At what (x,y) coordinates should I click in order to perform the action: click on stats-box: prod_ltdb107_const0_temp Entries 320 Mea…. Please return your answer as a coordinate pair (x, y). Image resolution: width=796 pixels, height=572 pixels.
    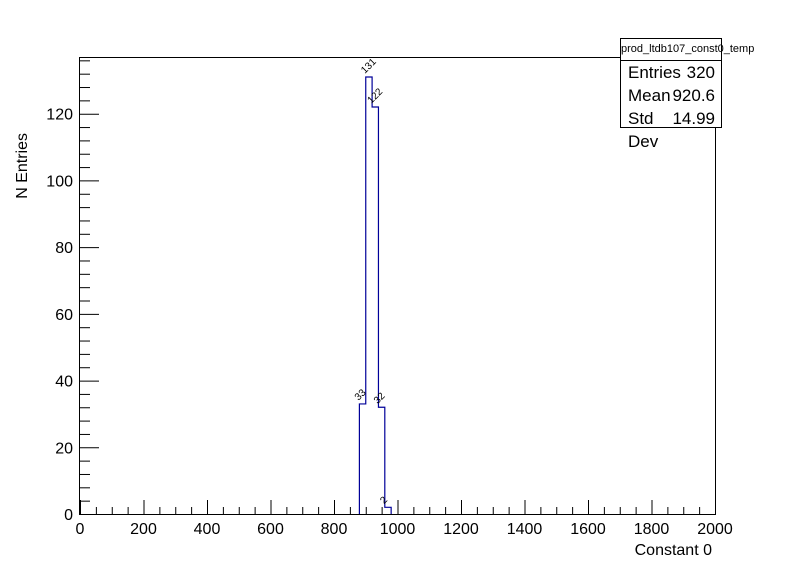
    Looking at the image, I should click on (687, 94).